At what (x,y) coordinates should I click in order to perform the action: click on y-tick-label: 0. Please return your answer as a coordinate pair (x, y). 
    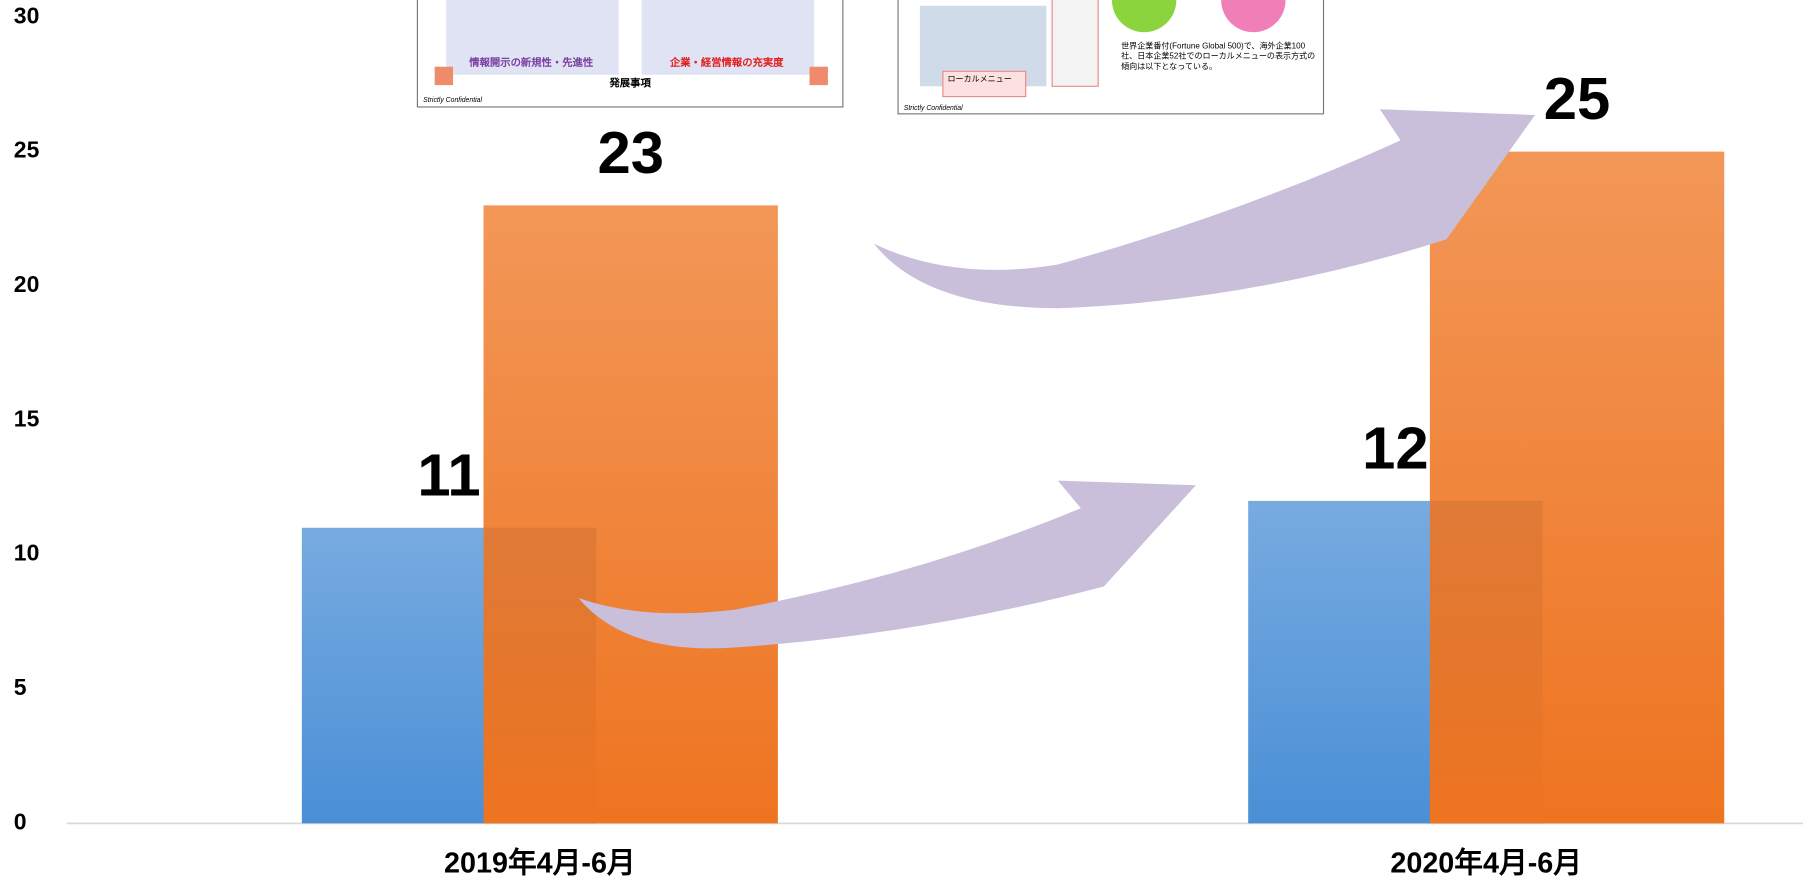
    Looking at the image, I should click on (20, 821).